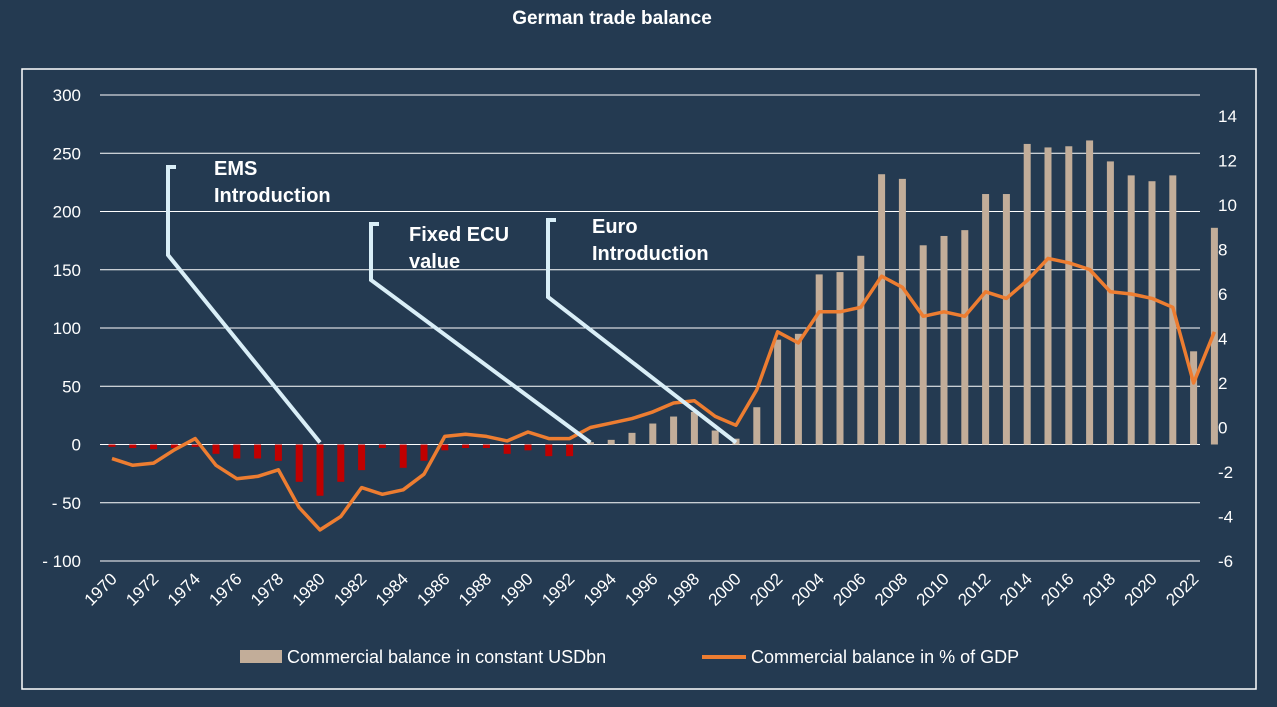 This screenshot has width=1277, height=707. I want to click on y-right-tick-label: 0, so click(1222, 428).